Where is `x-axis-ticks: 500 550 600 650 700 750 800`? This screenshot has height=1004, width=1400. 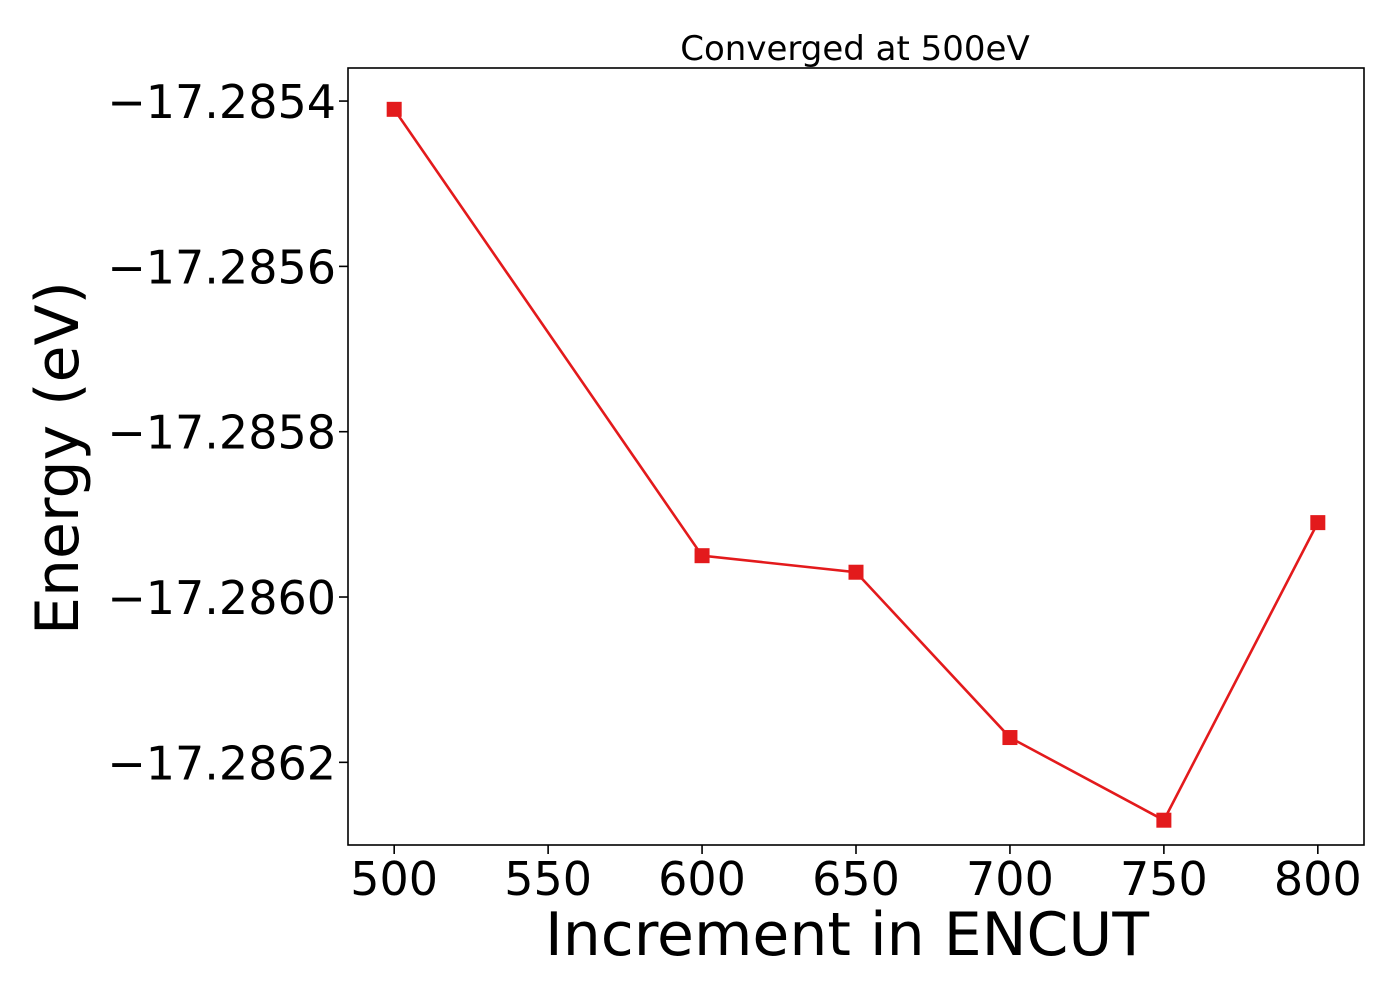
x-axis-ticks: 500 550 600 650 700 750 800 is located at coordinates (856, 875).